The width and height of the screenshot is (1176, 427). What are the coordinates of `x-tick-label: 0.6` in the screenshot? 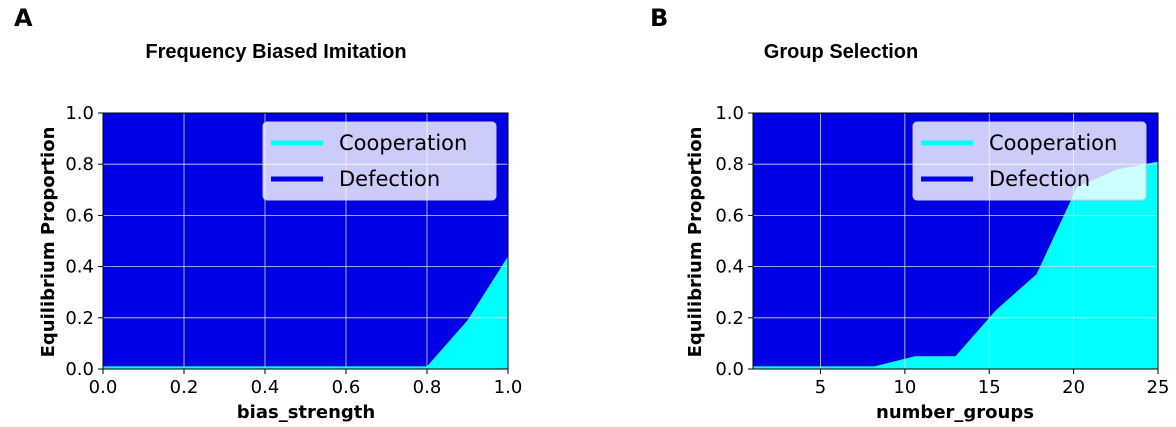 It's located at (346, 387).